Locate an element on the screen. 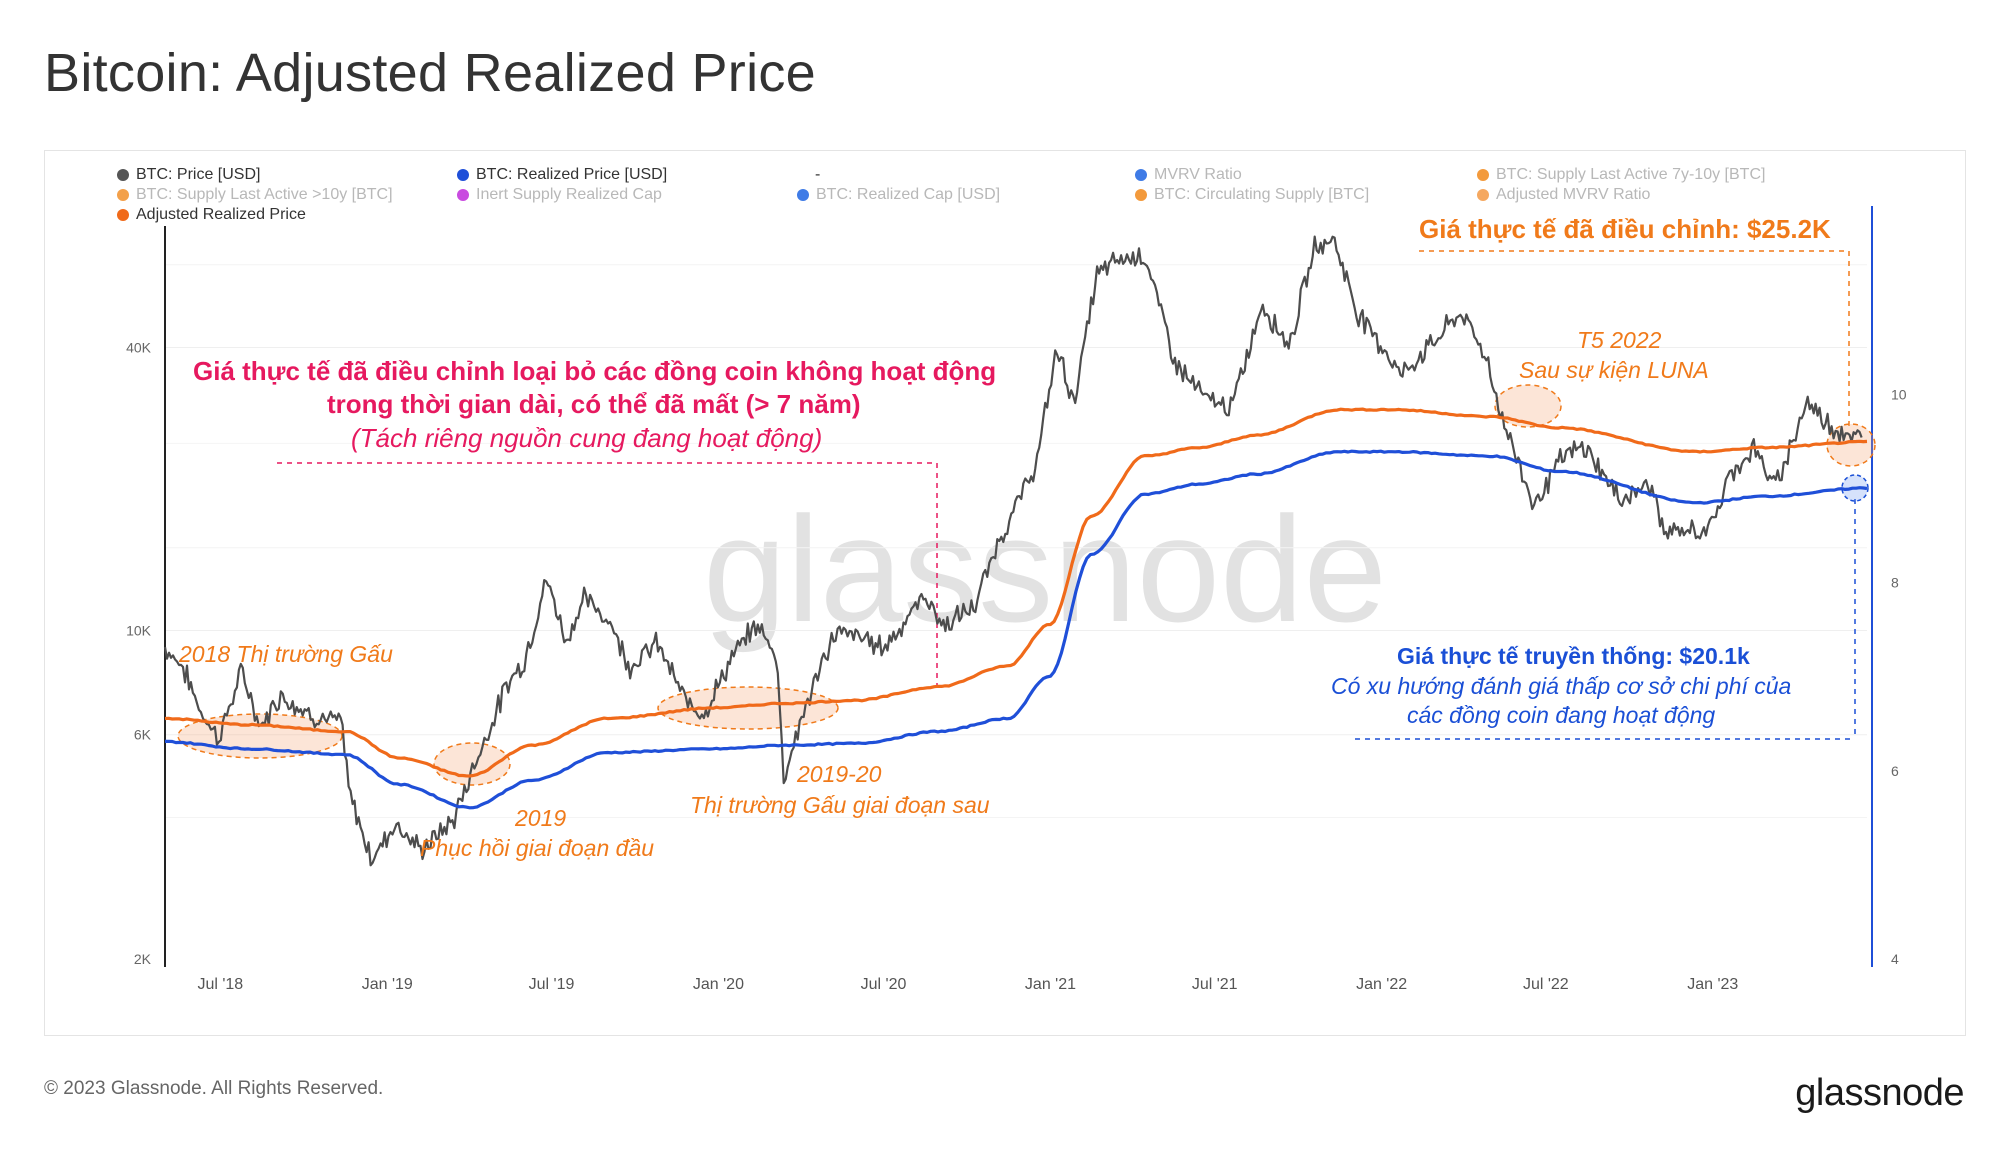 This screenshot has width=2000, height=1152. x-tick-label: Jan '23 is located at coordinates (1712, 984).